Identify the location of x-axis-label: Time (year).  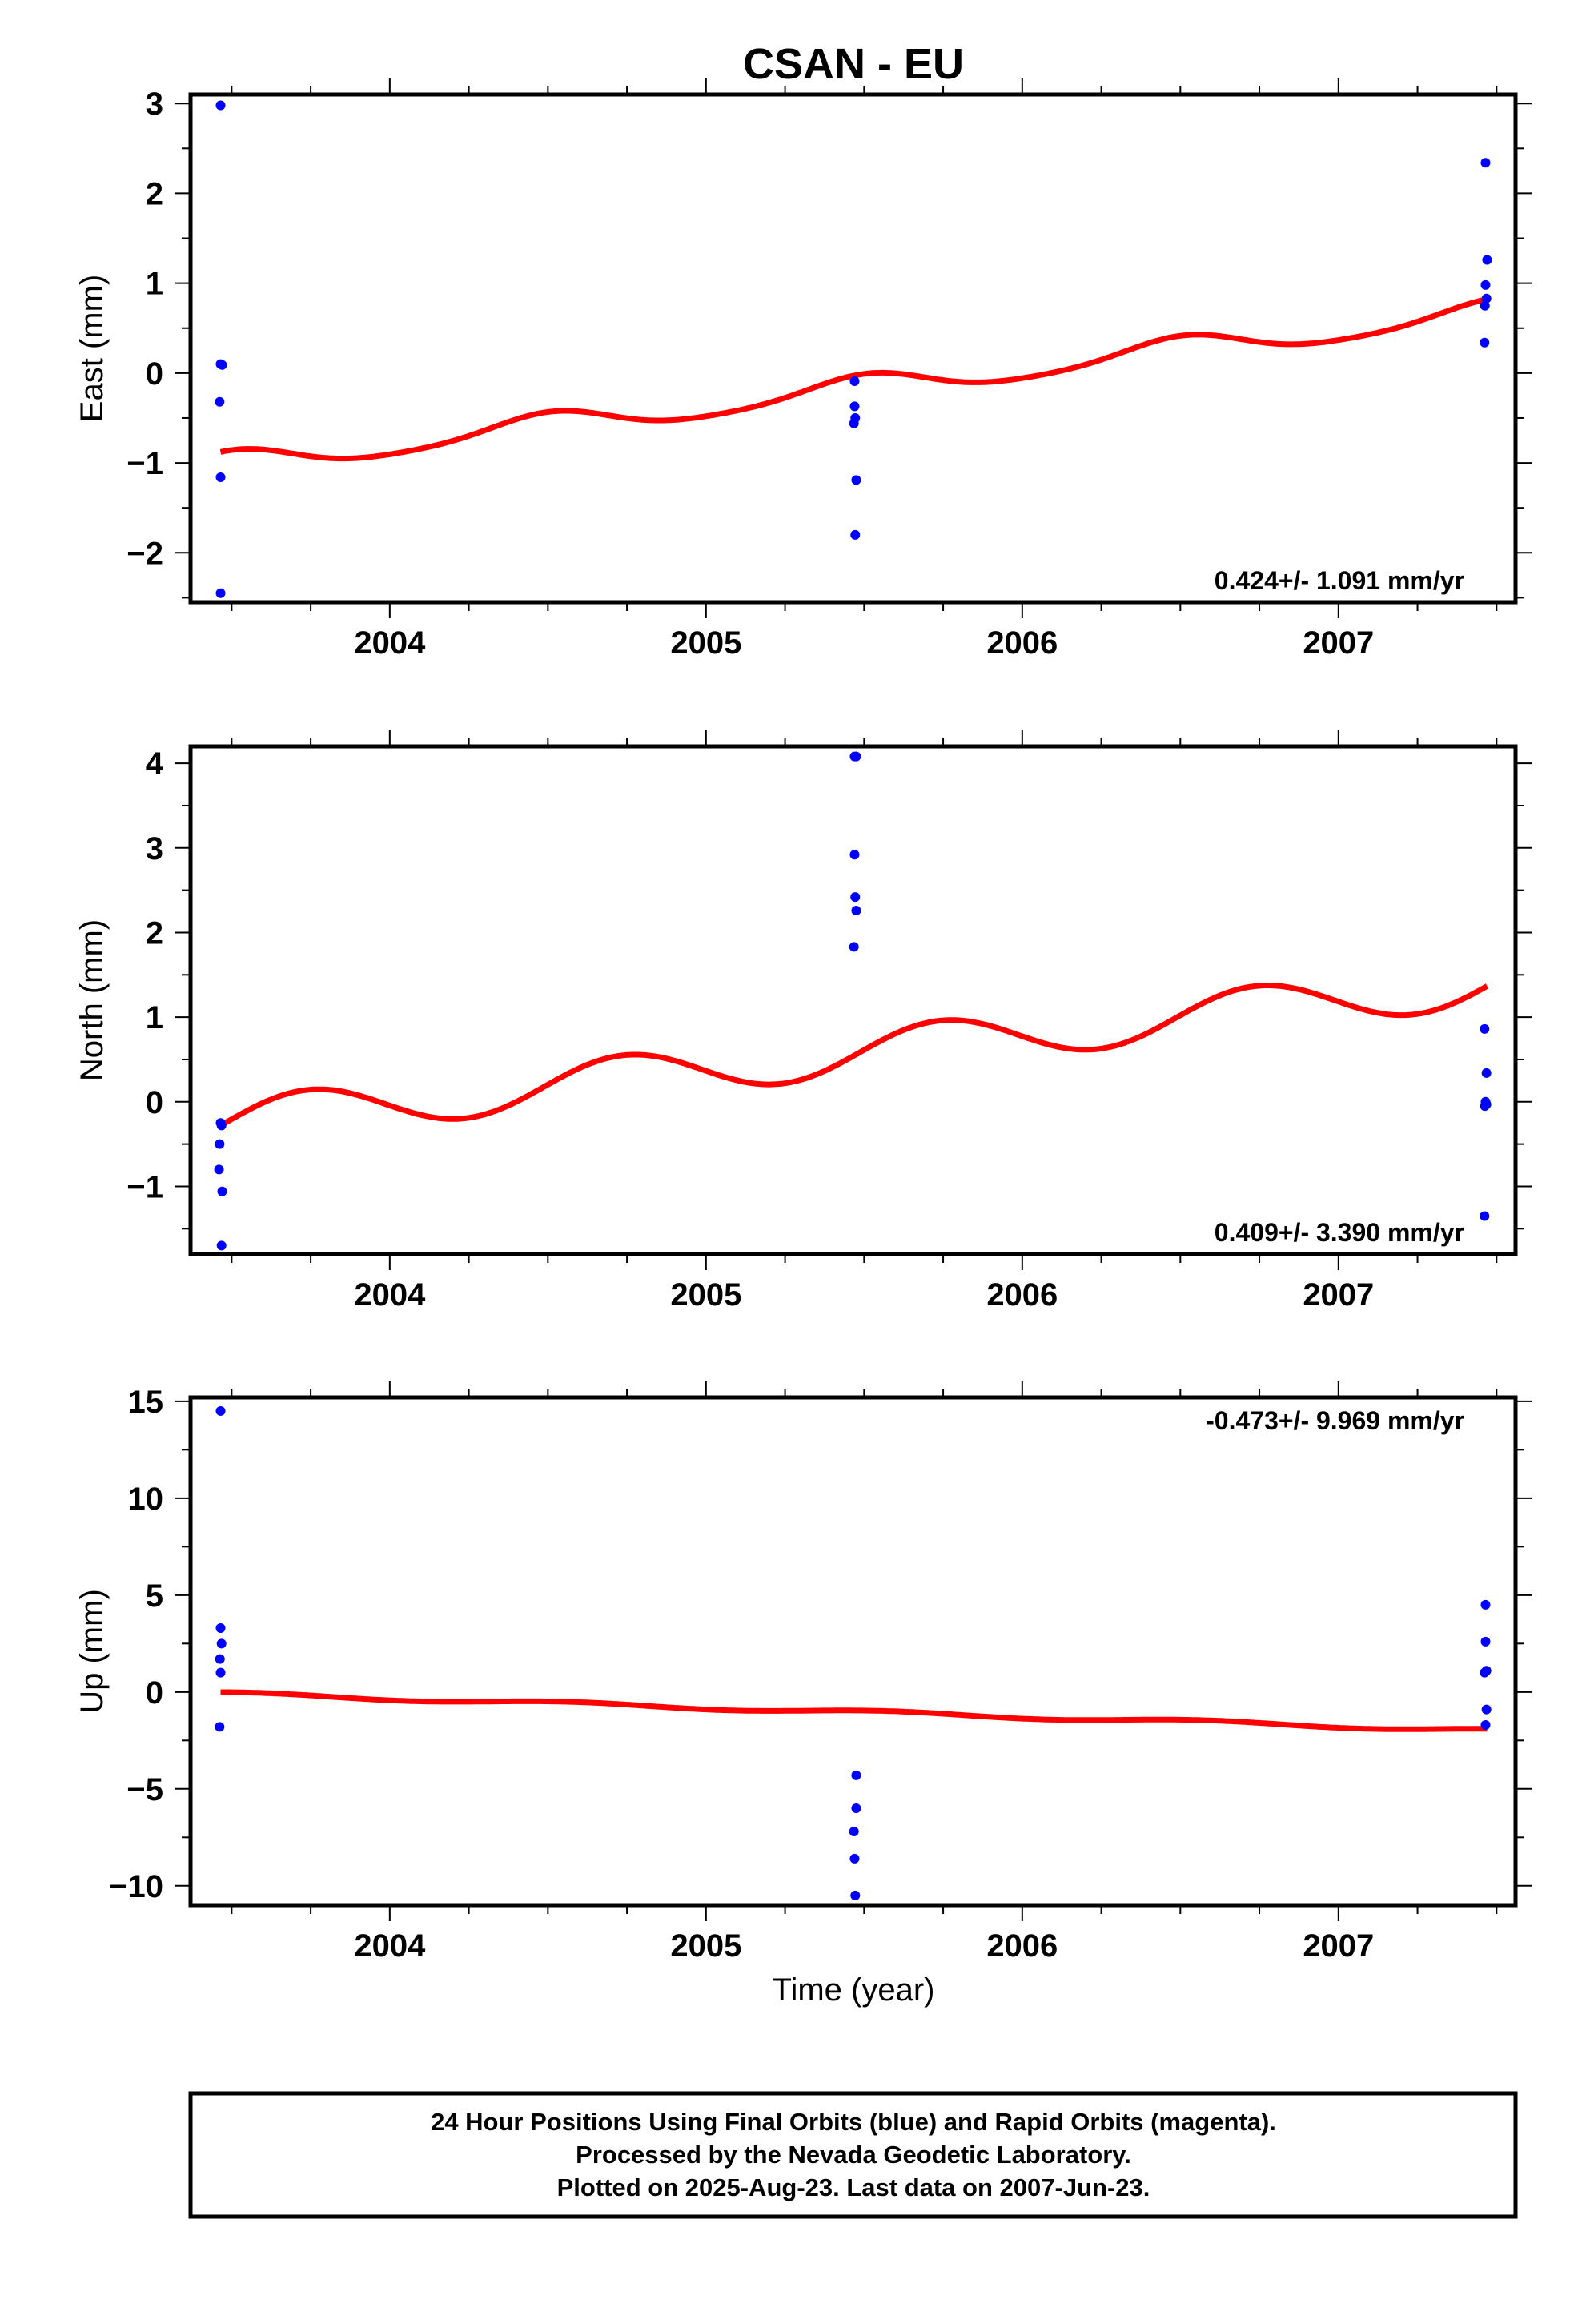
(854, 1990).